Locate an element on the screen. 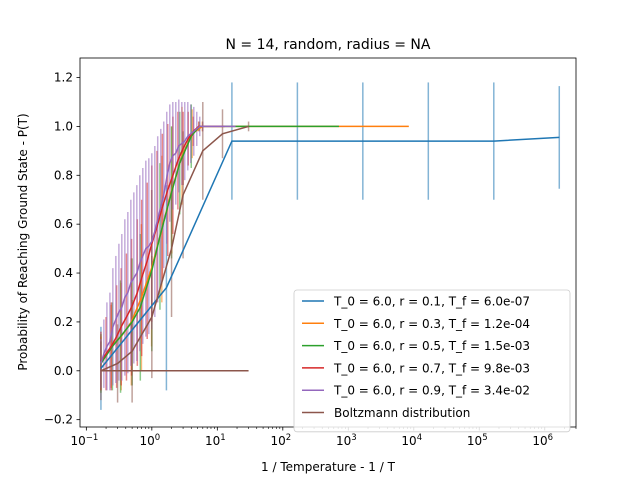 This screenshot has width=640, height=480. x-tick-exponent: 2 is located at coordinates (288, 438).